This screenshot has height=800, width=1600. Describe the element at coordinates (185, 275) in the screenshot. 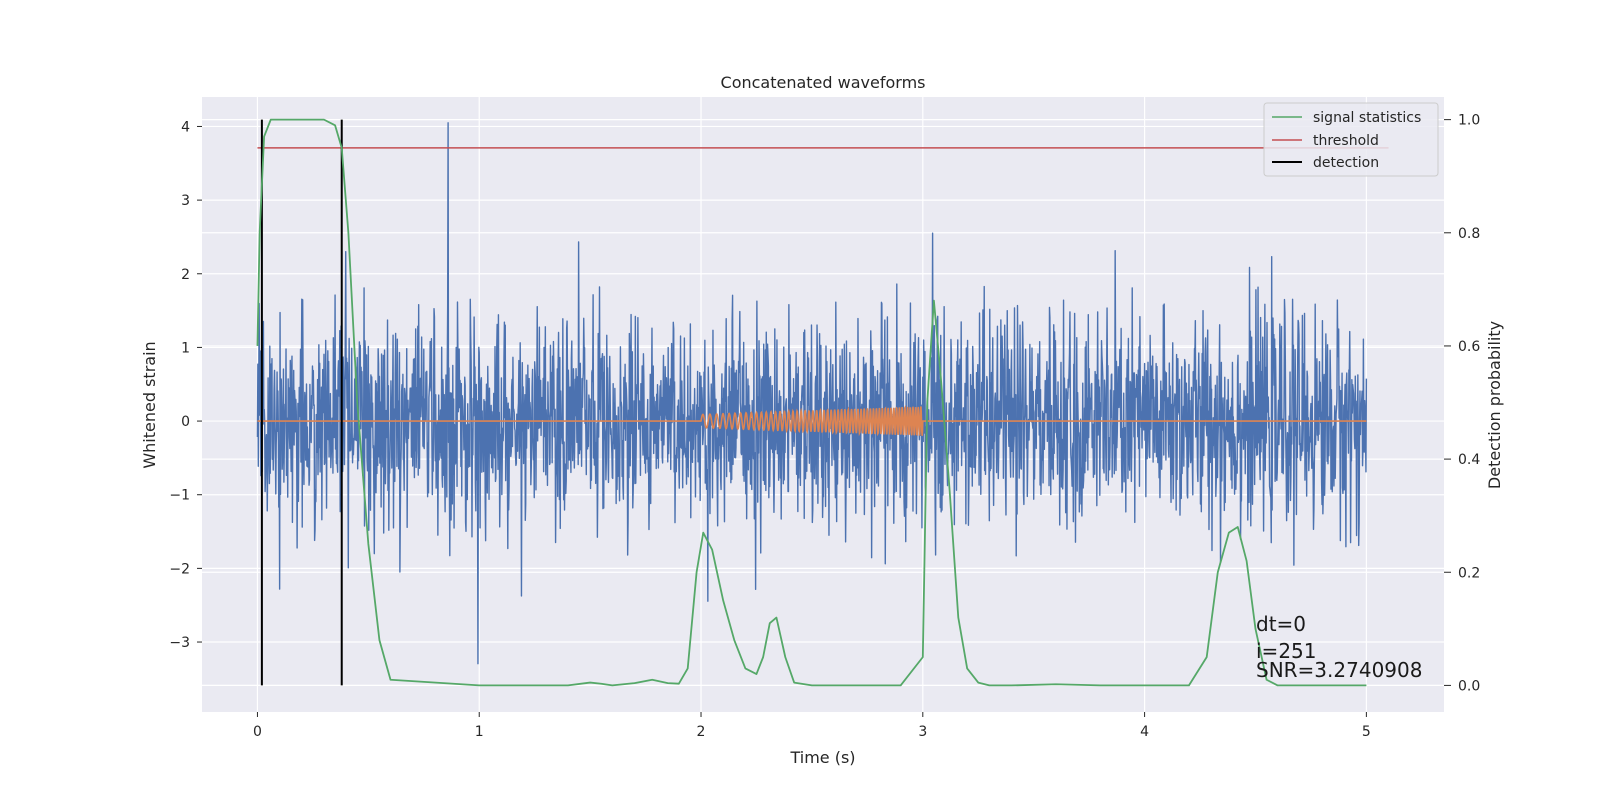

I see `y-tick-label: 2` at that location.